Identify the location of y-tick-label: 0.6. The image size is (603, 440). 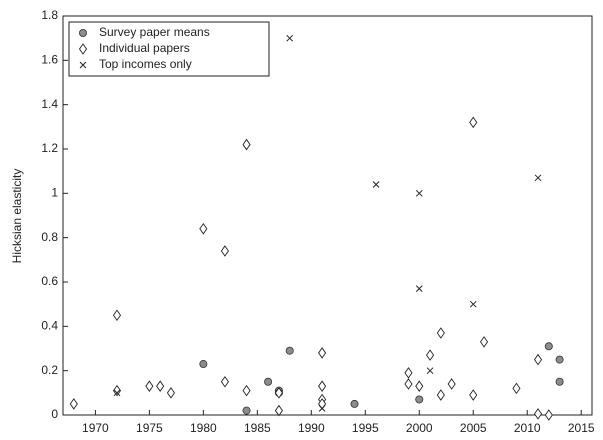
(49, 281).